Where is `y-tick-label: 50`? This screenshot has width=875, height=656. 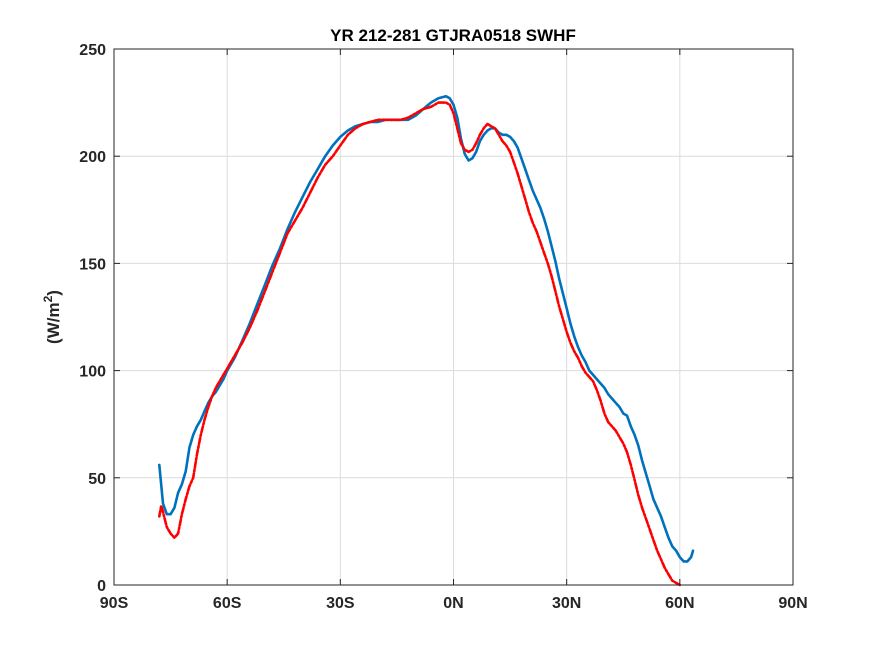 y-tick-label: 50 is located at coordinates (97, 479).